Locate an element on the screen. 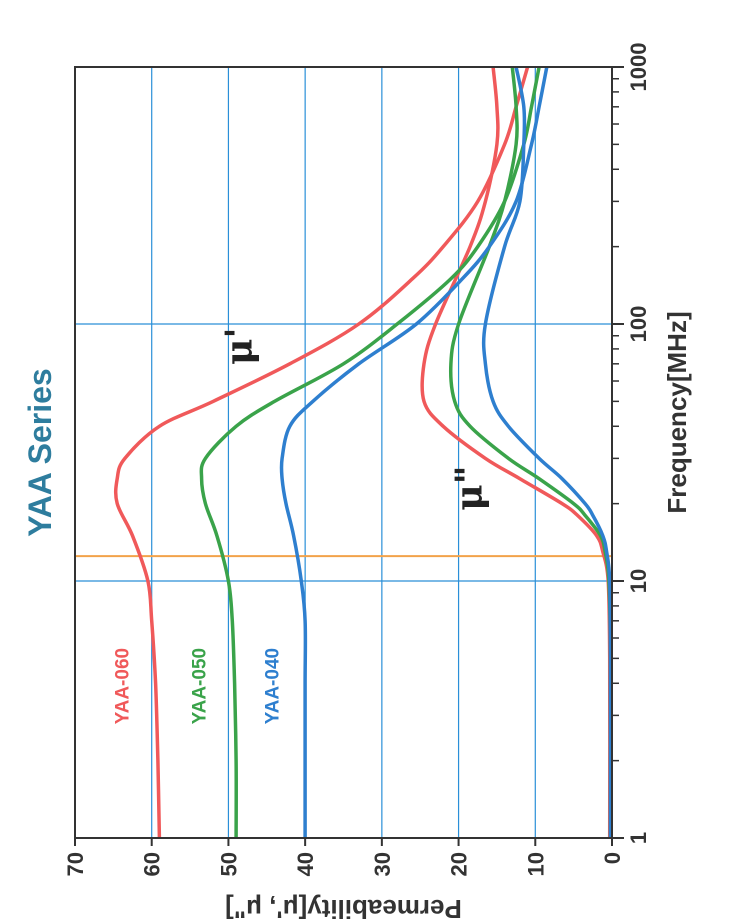  mu-prime-label: μ' is located at coordinates (239, 345).